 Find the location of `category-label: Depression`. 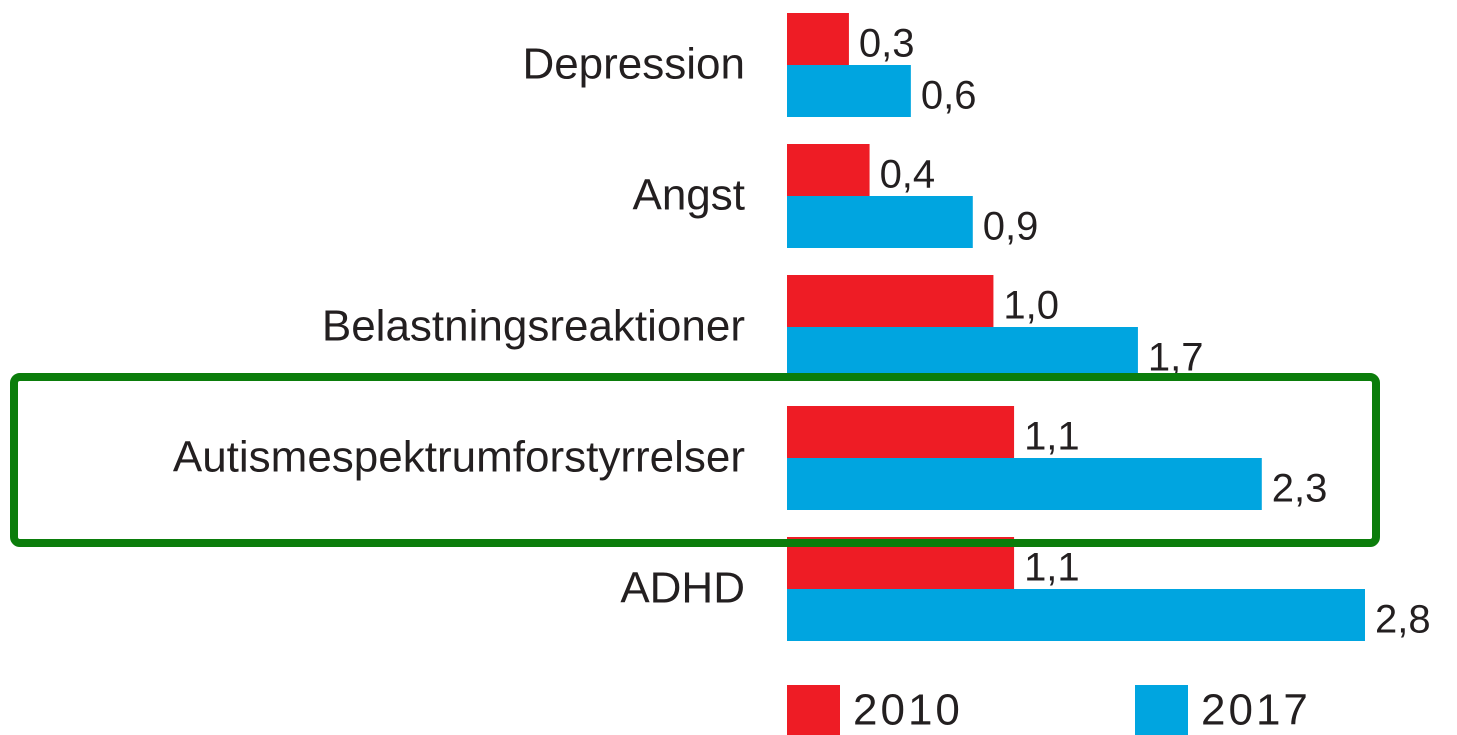

category-label: Depression is located at coordinates (633, 64).